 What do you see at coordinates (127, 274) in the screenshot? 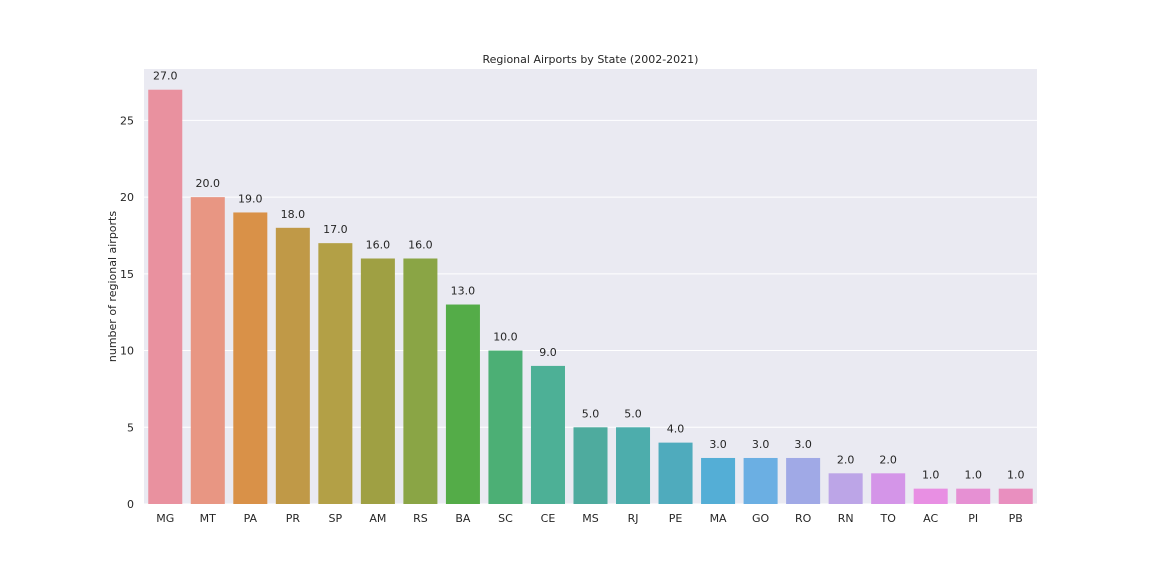
I see `y-tick-label: 15` at bounding box center [127, 274].